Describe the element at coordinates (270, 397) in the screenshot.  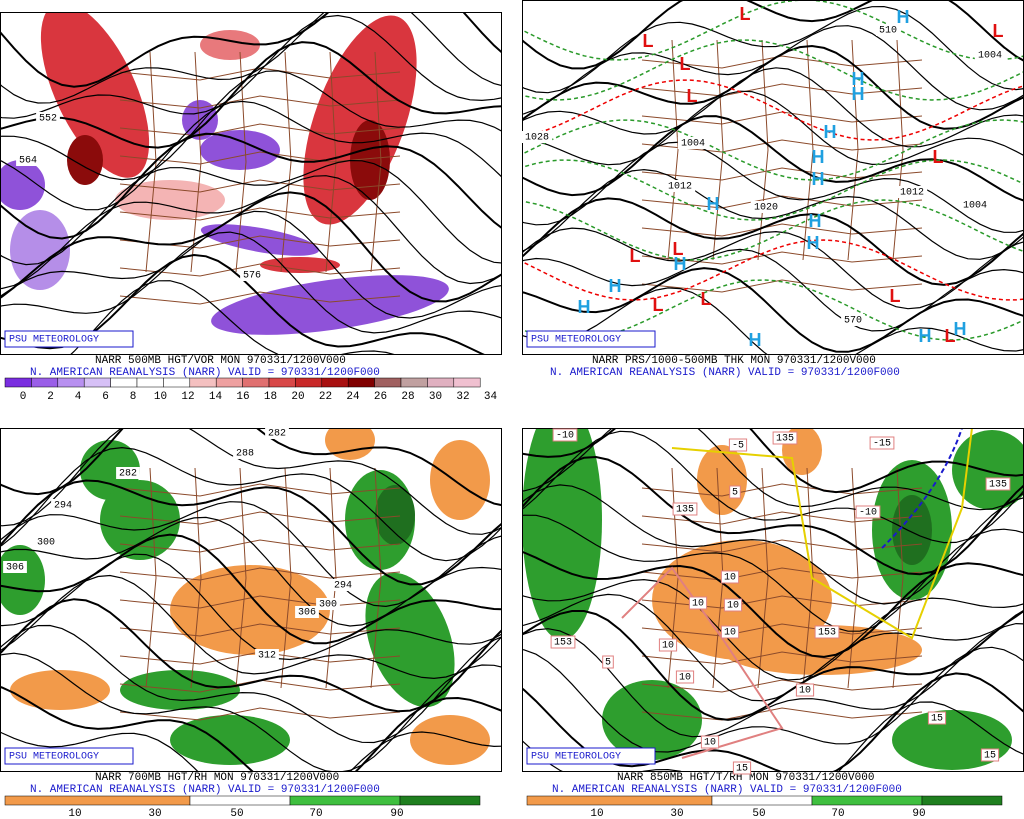
I see `colorbar-label: 18` at that location.